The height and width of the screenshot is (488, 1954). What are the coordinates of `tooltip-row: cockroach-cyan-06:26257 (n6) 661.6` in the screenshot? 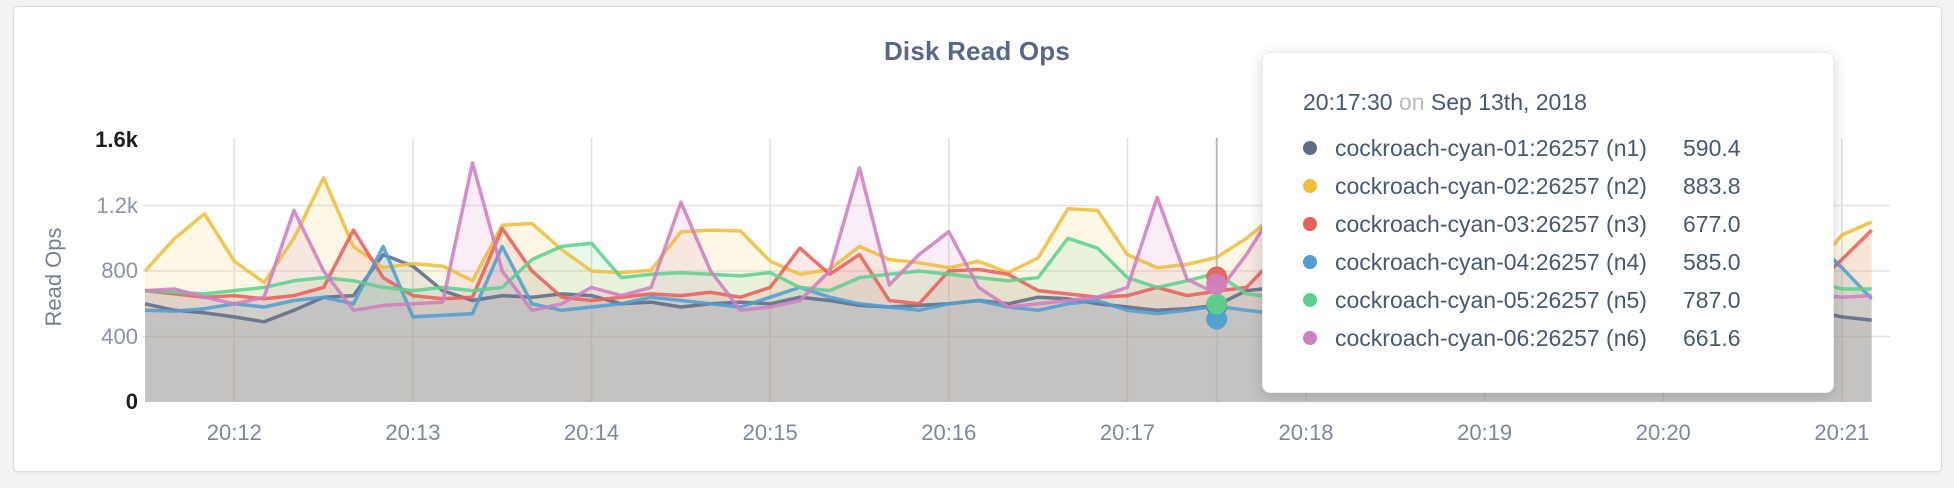 It's located at (1548, 338).